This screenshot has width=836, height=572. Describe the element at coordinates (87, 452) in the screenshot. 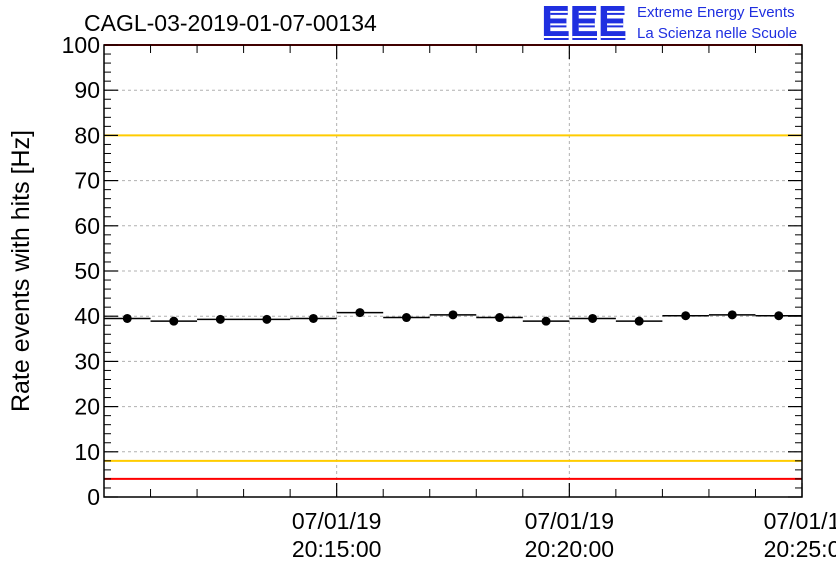

I see `y-tick-label: 10` at that location.